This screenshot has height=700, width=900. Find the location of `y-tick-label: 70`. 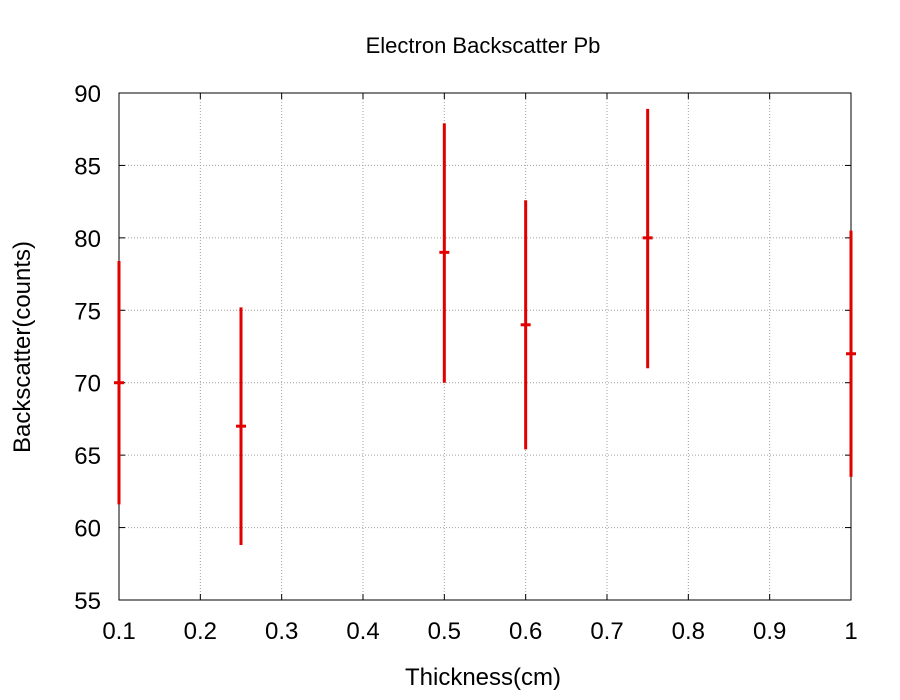

y-tick-label: 70 is located at coordinates (87, 384).